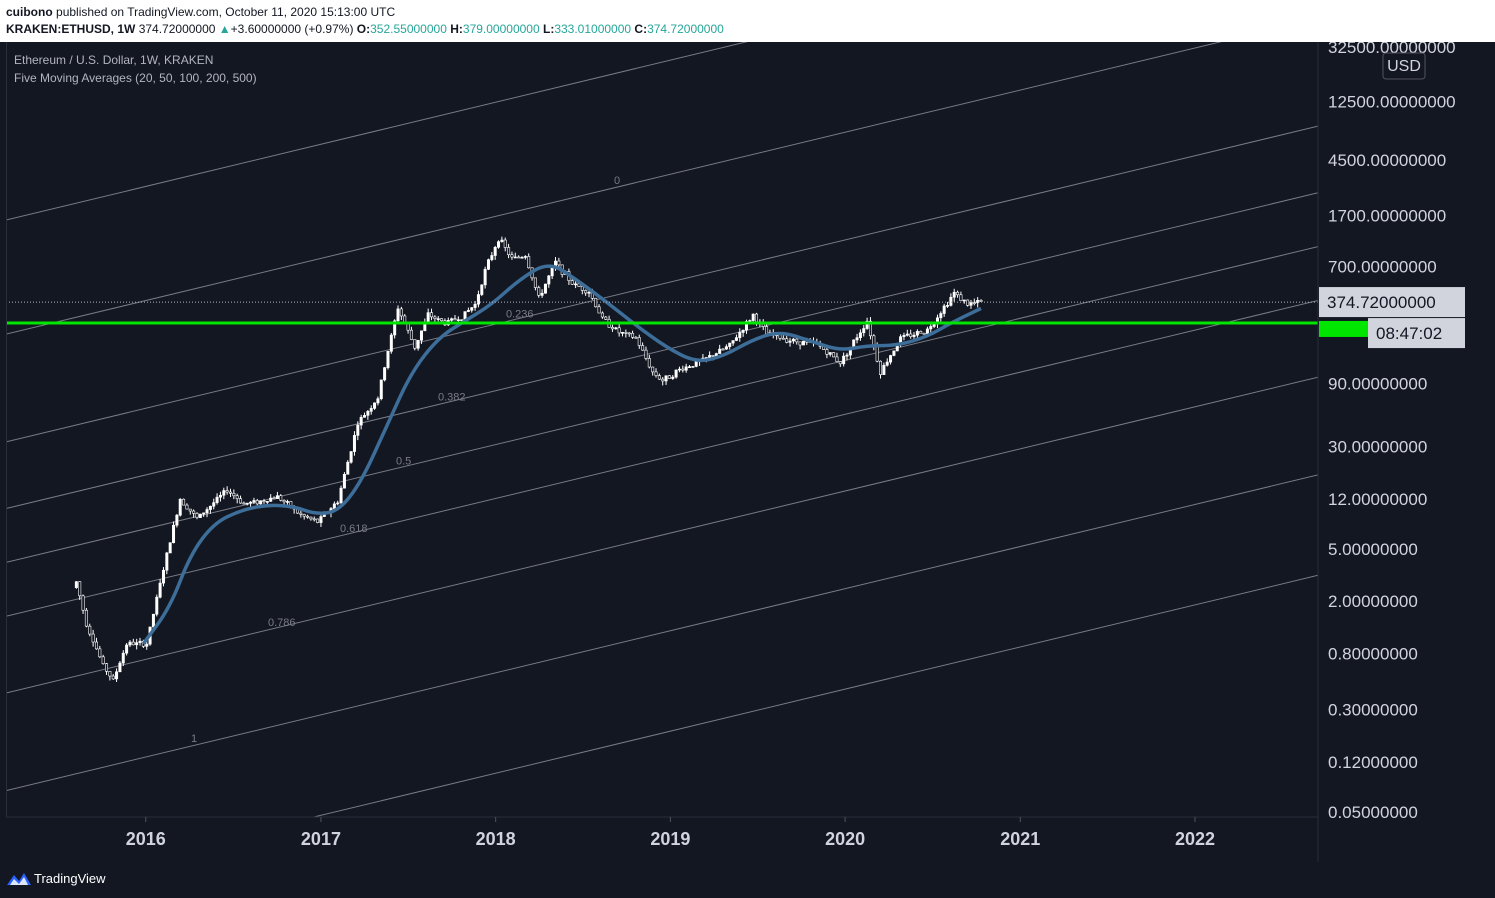 The width and height of the screenshot is (1495, 898). Describe the element at coordinates (194, 739) in the screenshot. I see `fib-level-label: 1` at that location.